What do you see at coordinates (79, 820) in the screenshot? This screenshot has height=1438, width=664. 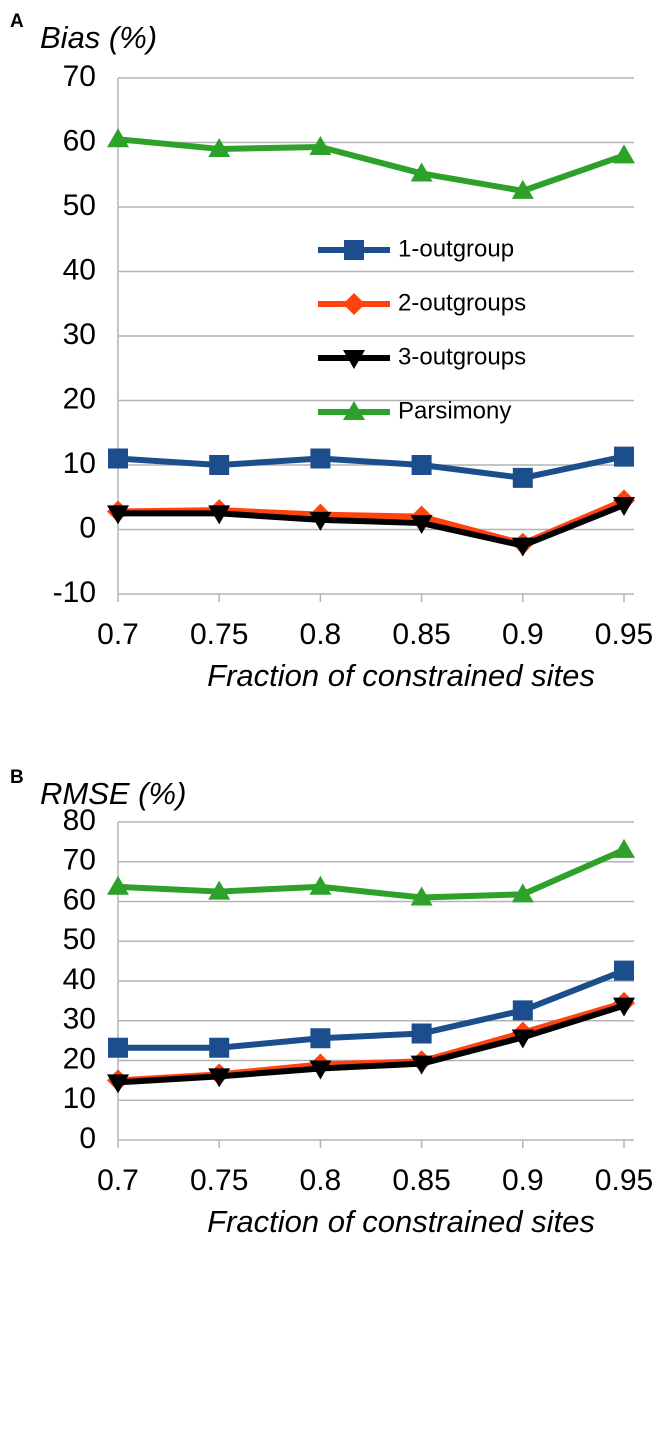 I see `y-tick-label: 80` at bounding box center [79, 820].